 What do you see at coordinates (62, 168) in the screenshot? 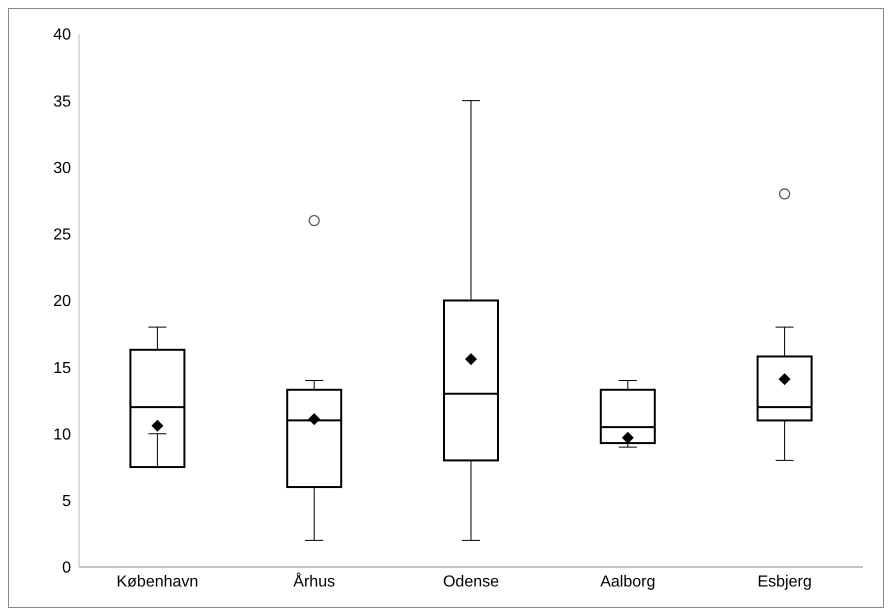
I see `y-tick-label: 30` at bounding box center [62, 168].